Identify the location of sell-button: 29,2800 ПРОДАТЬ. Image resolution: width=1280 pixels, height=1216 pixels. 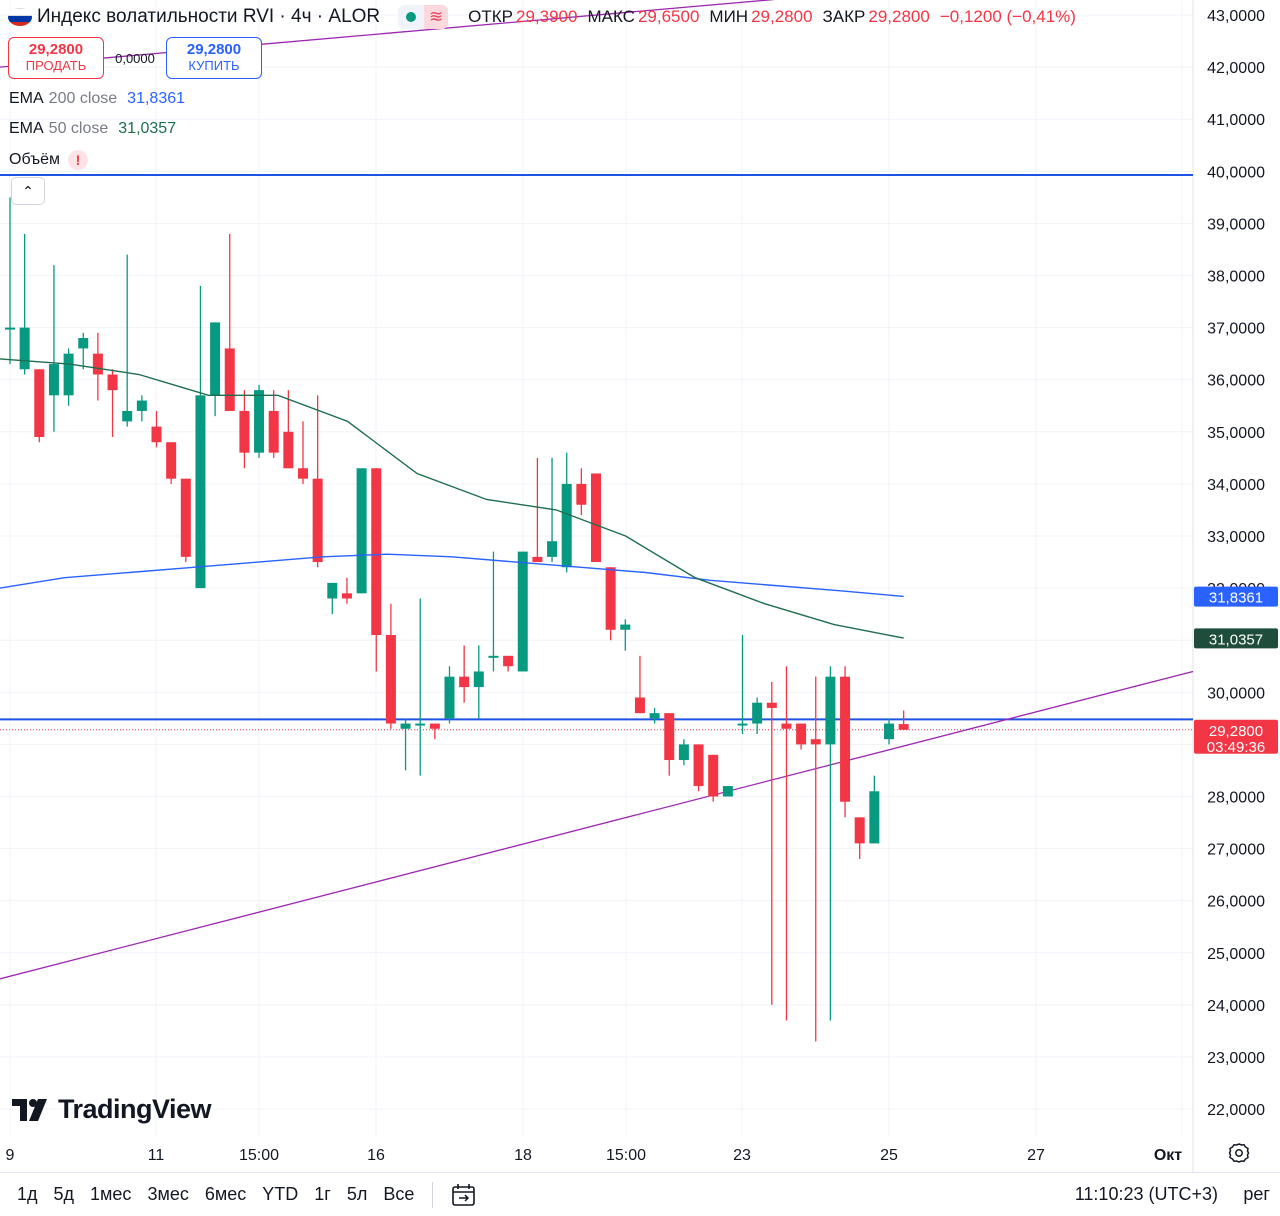
(56, 58).